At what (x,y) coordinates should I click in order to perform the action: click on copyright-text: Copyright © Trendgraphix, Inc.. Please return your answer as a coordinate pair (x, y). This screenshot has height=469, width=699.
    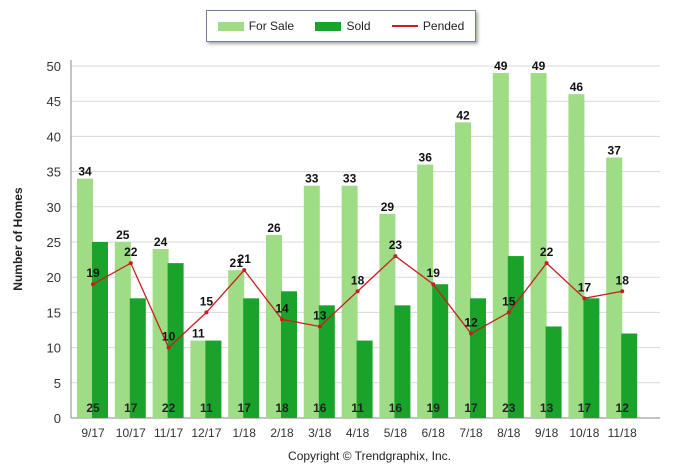
    Looking at the image, I should click on (369, 456).